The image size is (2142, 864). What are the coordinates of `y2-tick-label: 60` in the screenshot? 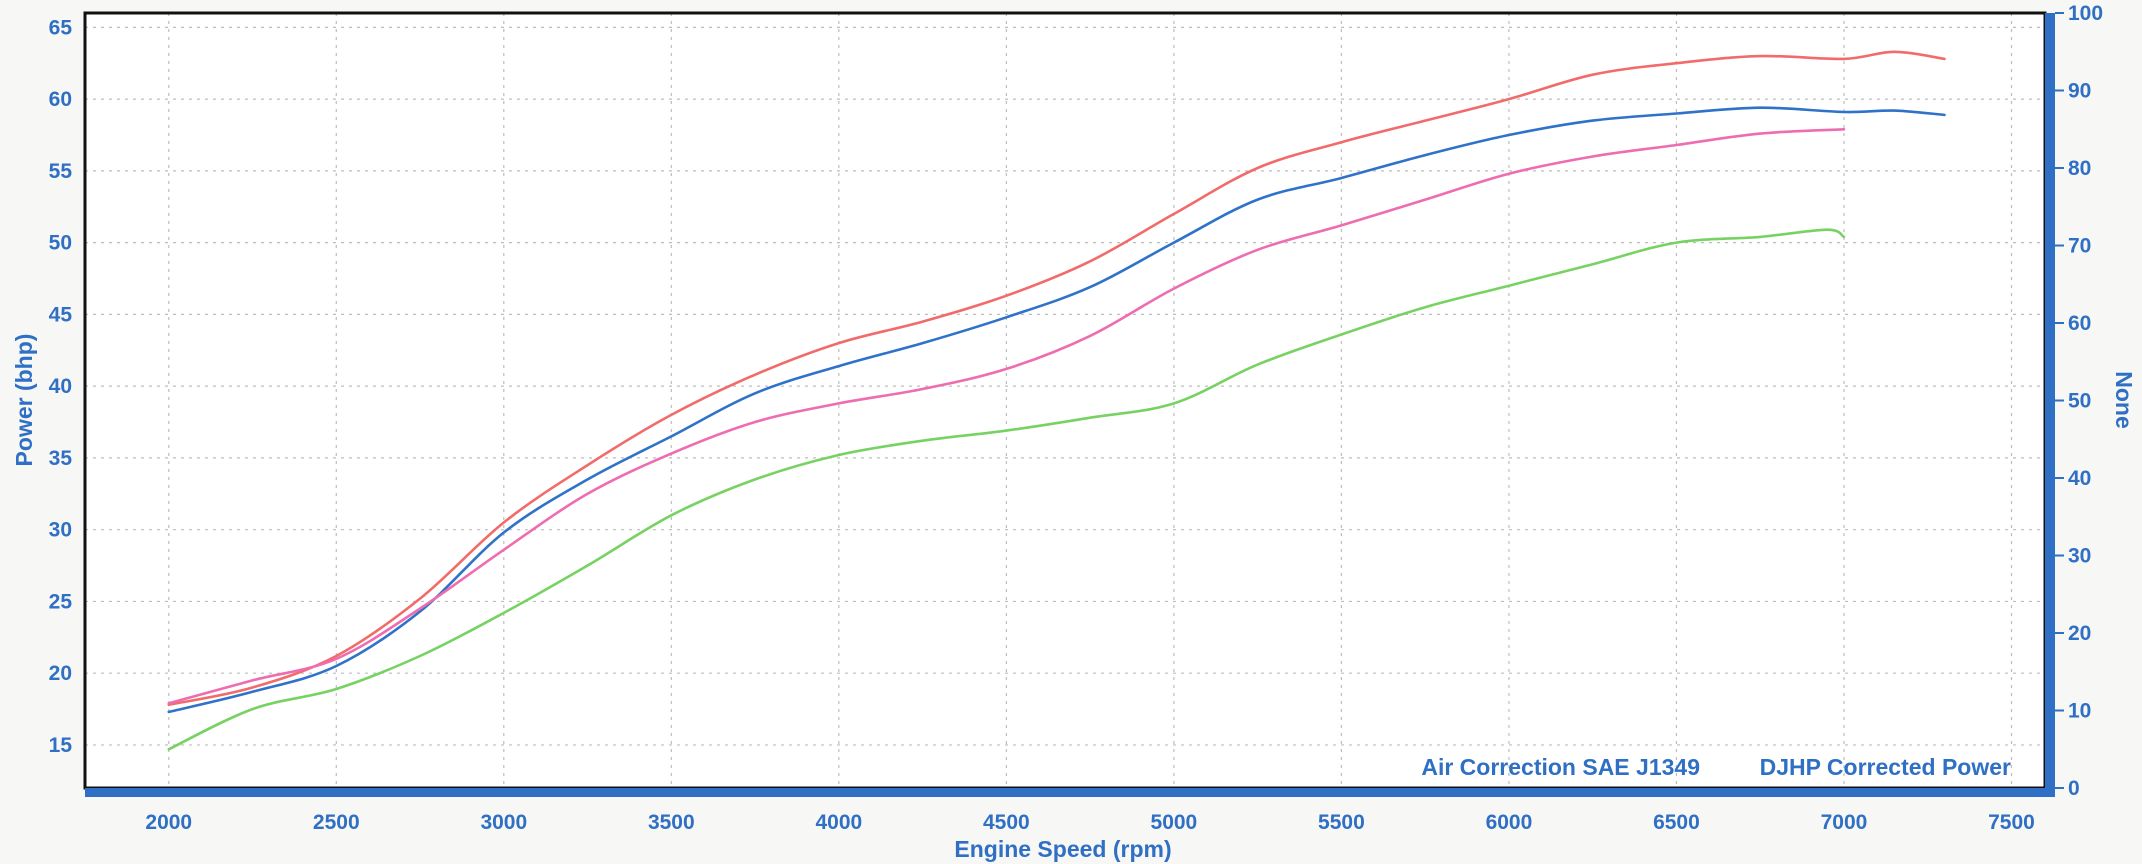 It's located at (2079, 323).